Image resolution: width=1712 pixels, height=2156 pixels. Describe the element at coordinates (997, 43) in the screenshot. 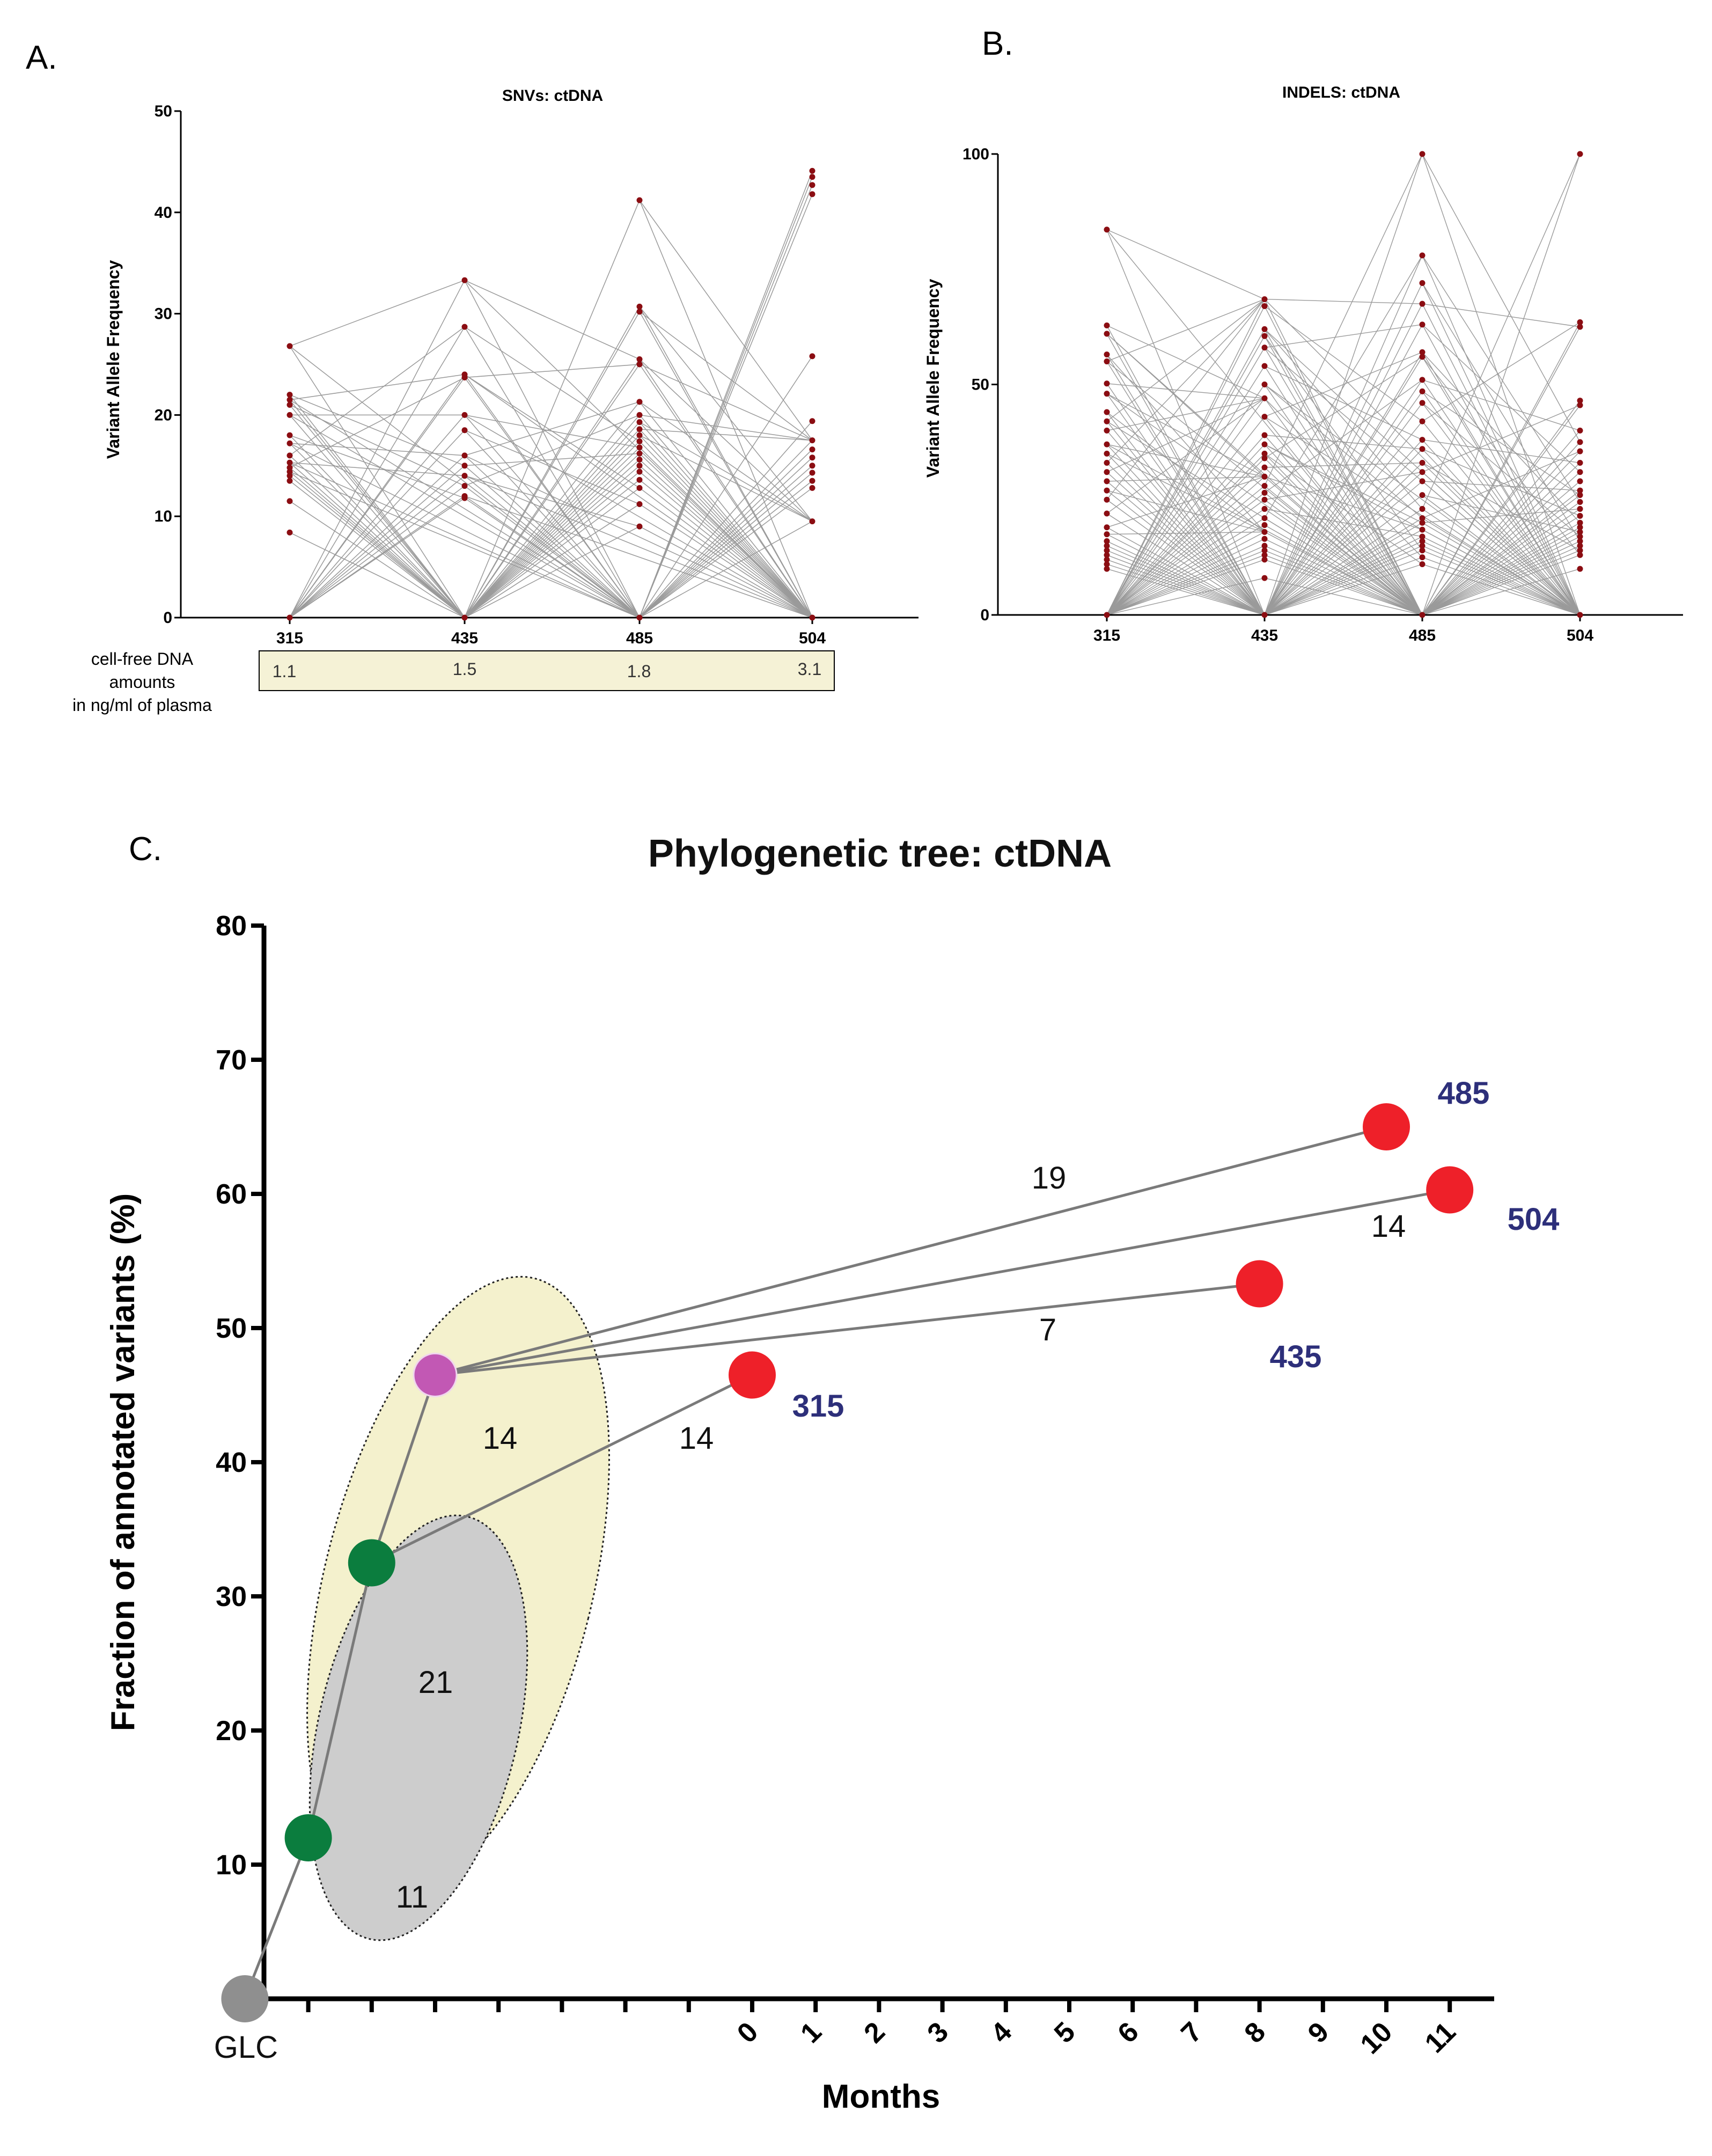

I see `panel-b-letter: B.` at that location.